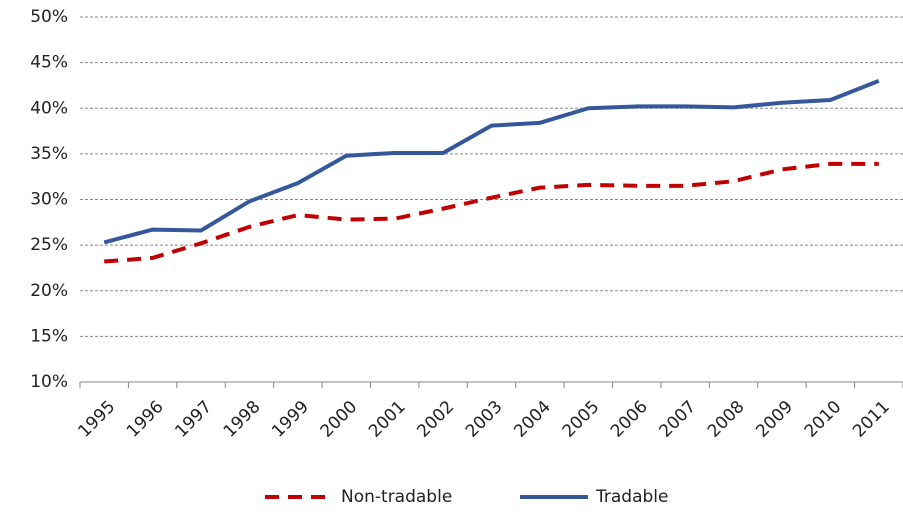  I want to click on x-tick-label: 2011, so click(871, 419).